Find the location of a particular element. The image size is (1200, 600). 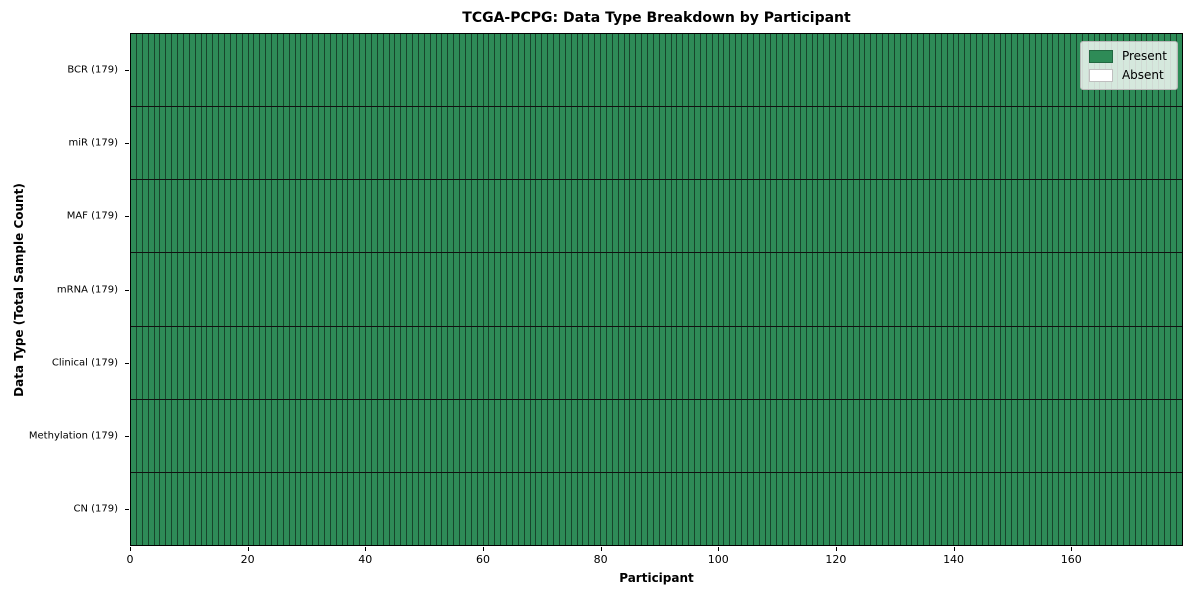

heatmap-row is located at coordinates (656, 290).